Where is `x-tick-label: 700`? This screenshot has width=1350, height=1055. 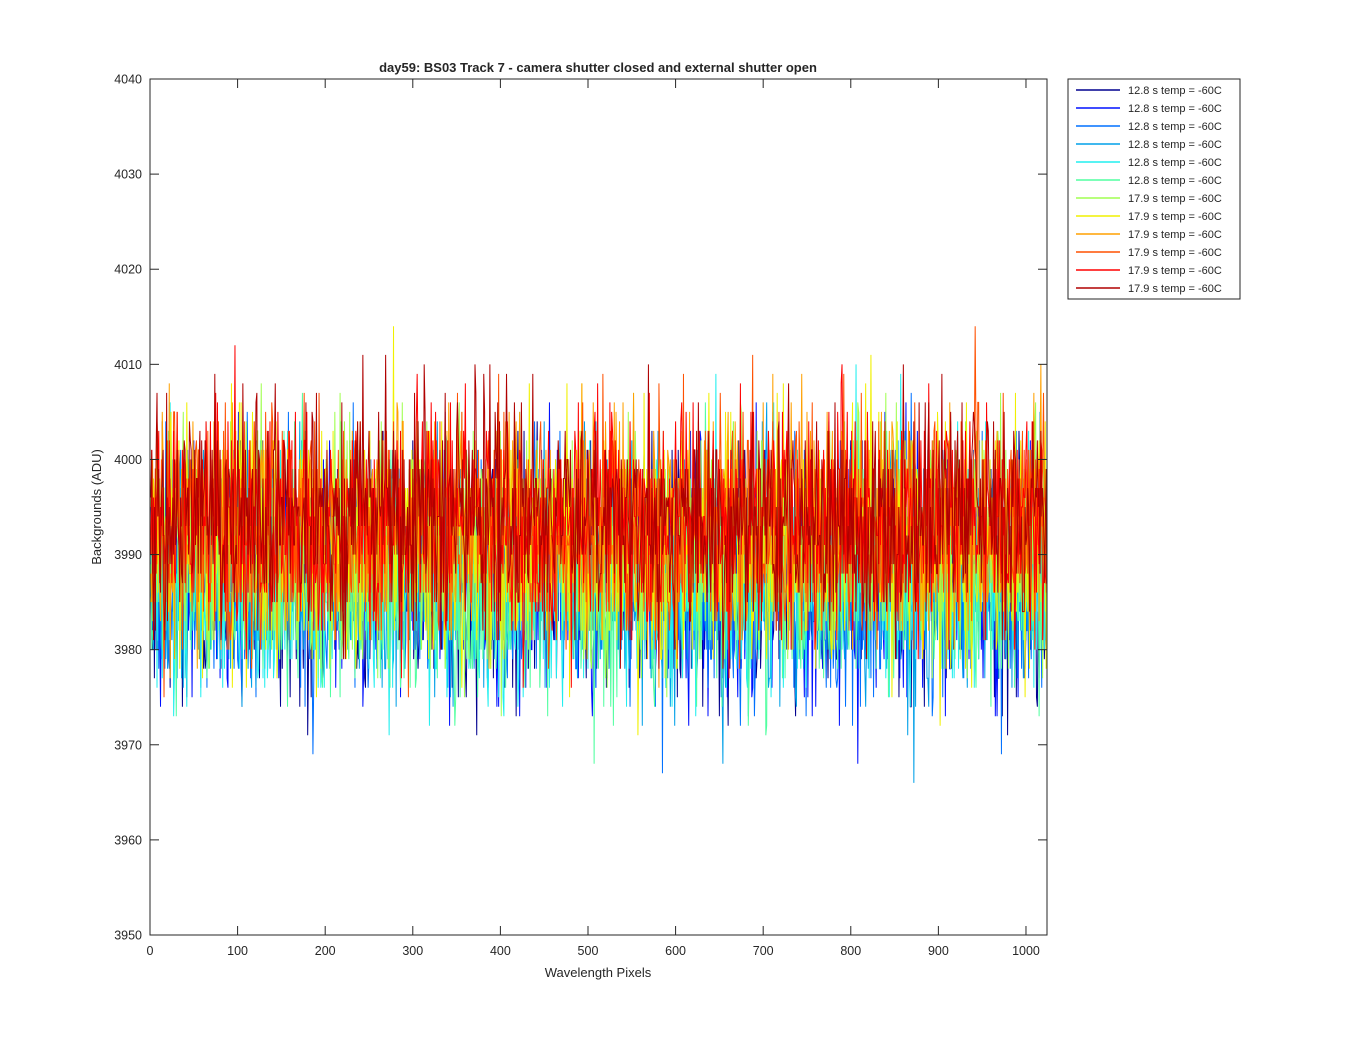
x-tick-label: 700 is located at coordinates (763, 951).